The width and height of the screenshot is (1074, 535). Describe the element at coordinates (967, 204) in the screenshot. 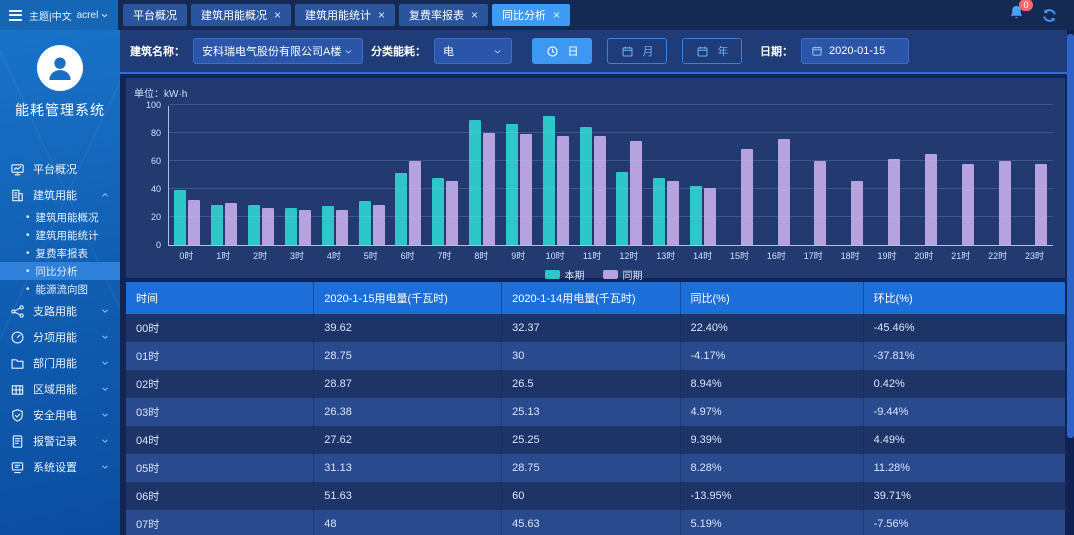

I see `bar-同期-21时` at that location.